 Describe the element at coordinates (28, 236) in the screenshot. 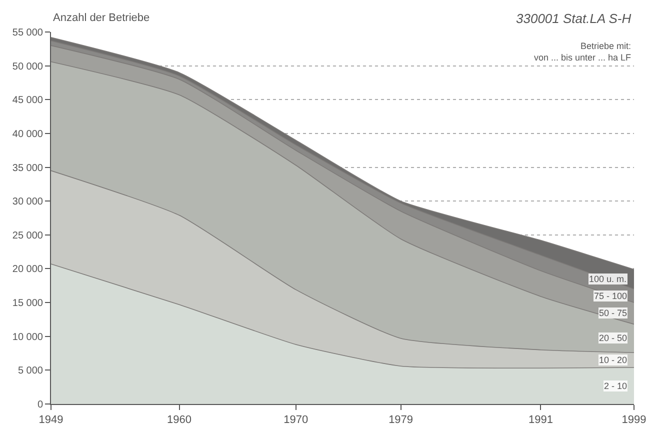

I see `y-tick-label: 25 000` at that location.